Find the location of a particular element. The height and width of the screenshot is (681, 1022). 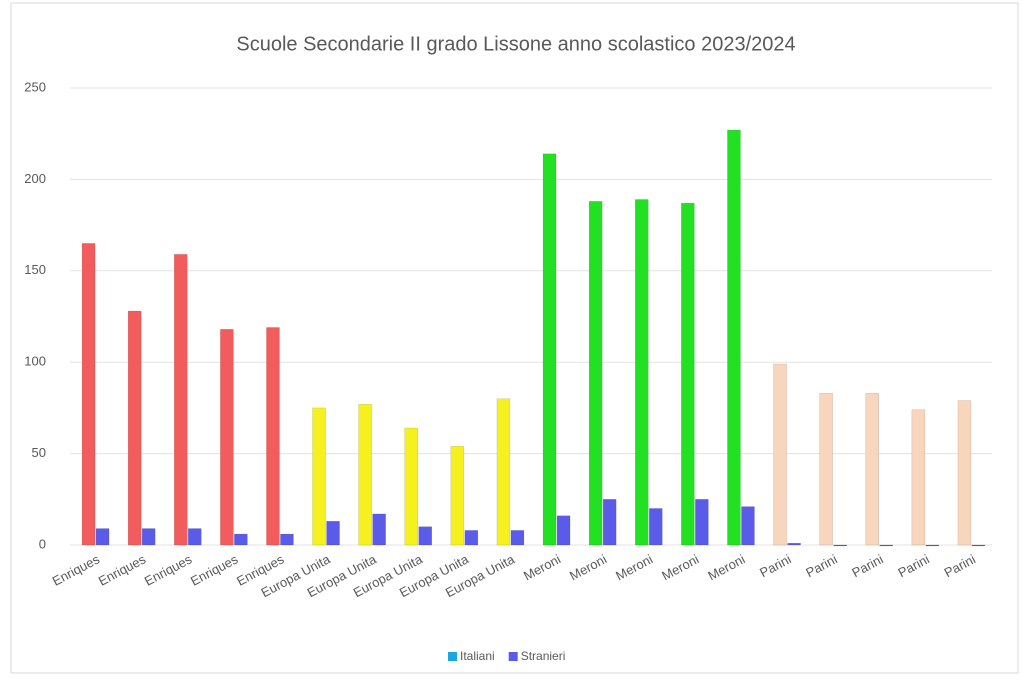

y-tick-label: 250 is located at coordinates (35, 86).